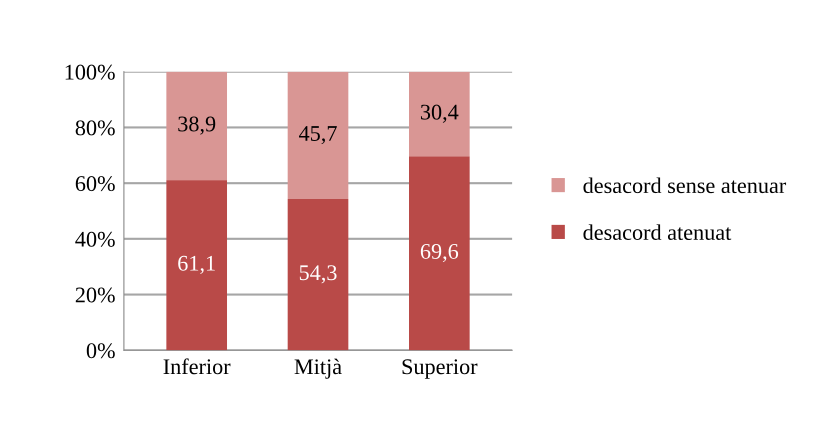 This screenshot has height=422, width=826. What do you see at coordinates (90, 72) in the screenshot?
I see `y-tick-label: 100%` at bounding box center [90, 72].